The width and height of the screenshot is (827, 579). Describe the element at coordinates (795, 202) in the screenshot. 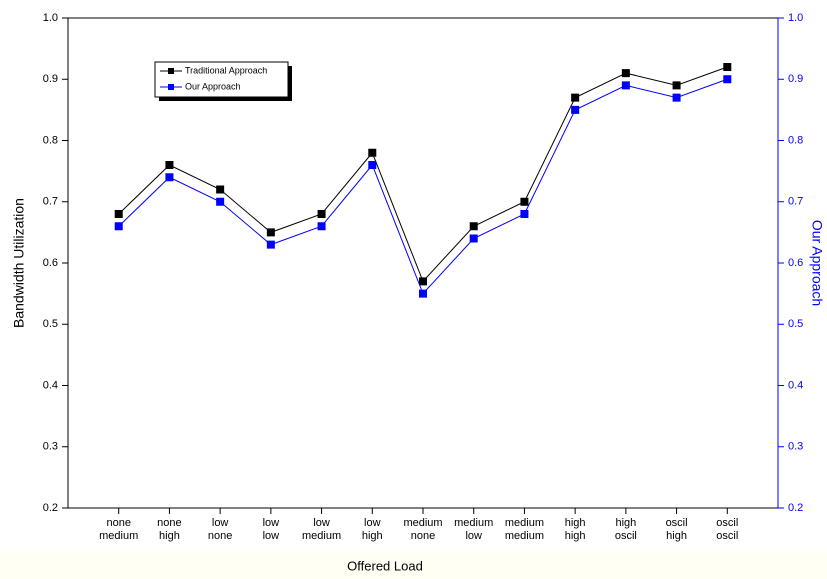

I see `y2-tick-label: 0.7` at that location.